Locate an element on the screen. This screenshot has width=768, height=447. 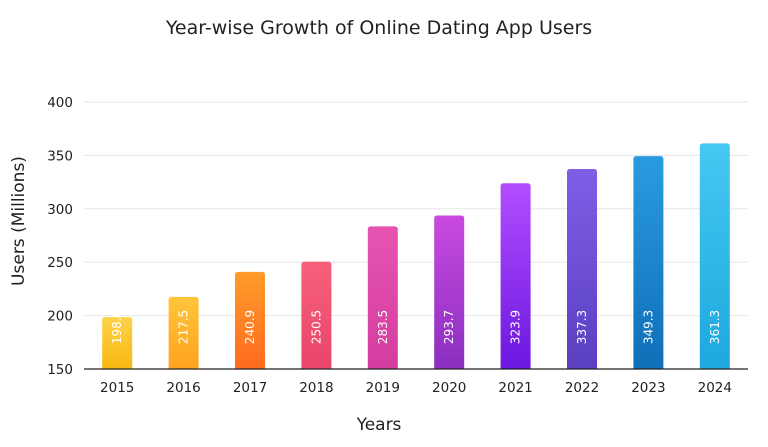
bar-2022 is located at coordinates (582, 268).